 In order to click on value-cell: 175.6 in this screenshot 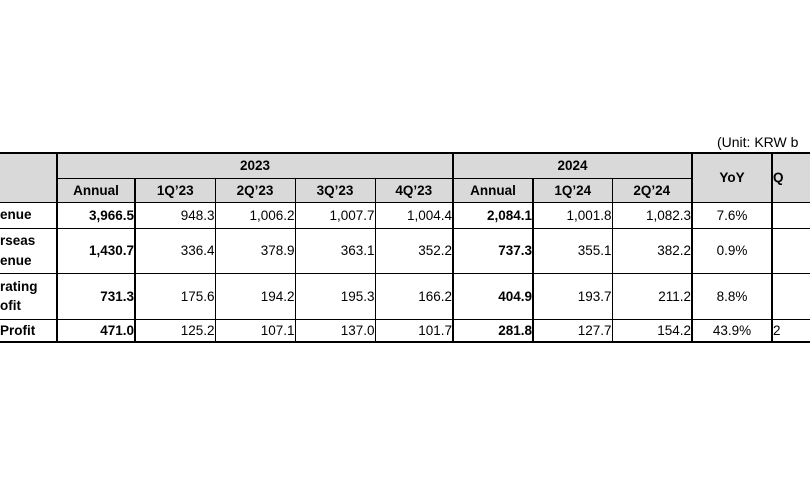, I will do `click(175, 296)`.